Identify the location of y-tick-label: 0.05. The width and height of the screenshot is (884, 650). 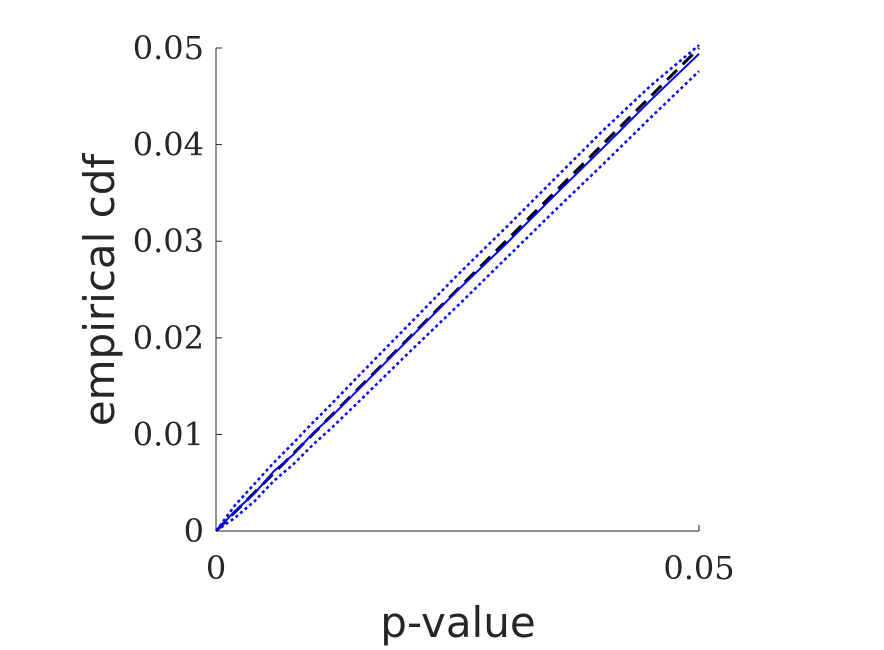
(168, 48).